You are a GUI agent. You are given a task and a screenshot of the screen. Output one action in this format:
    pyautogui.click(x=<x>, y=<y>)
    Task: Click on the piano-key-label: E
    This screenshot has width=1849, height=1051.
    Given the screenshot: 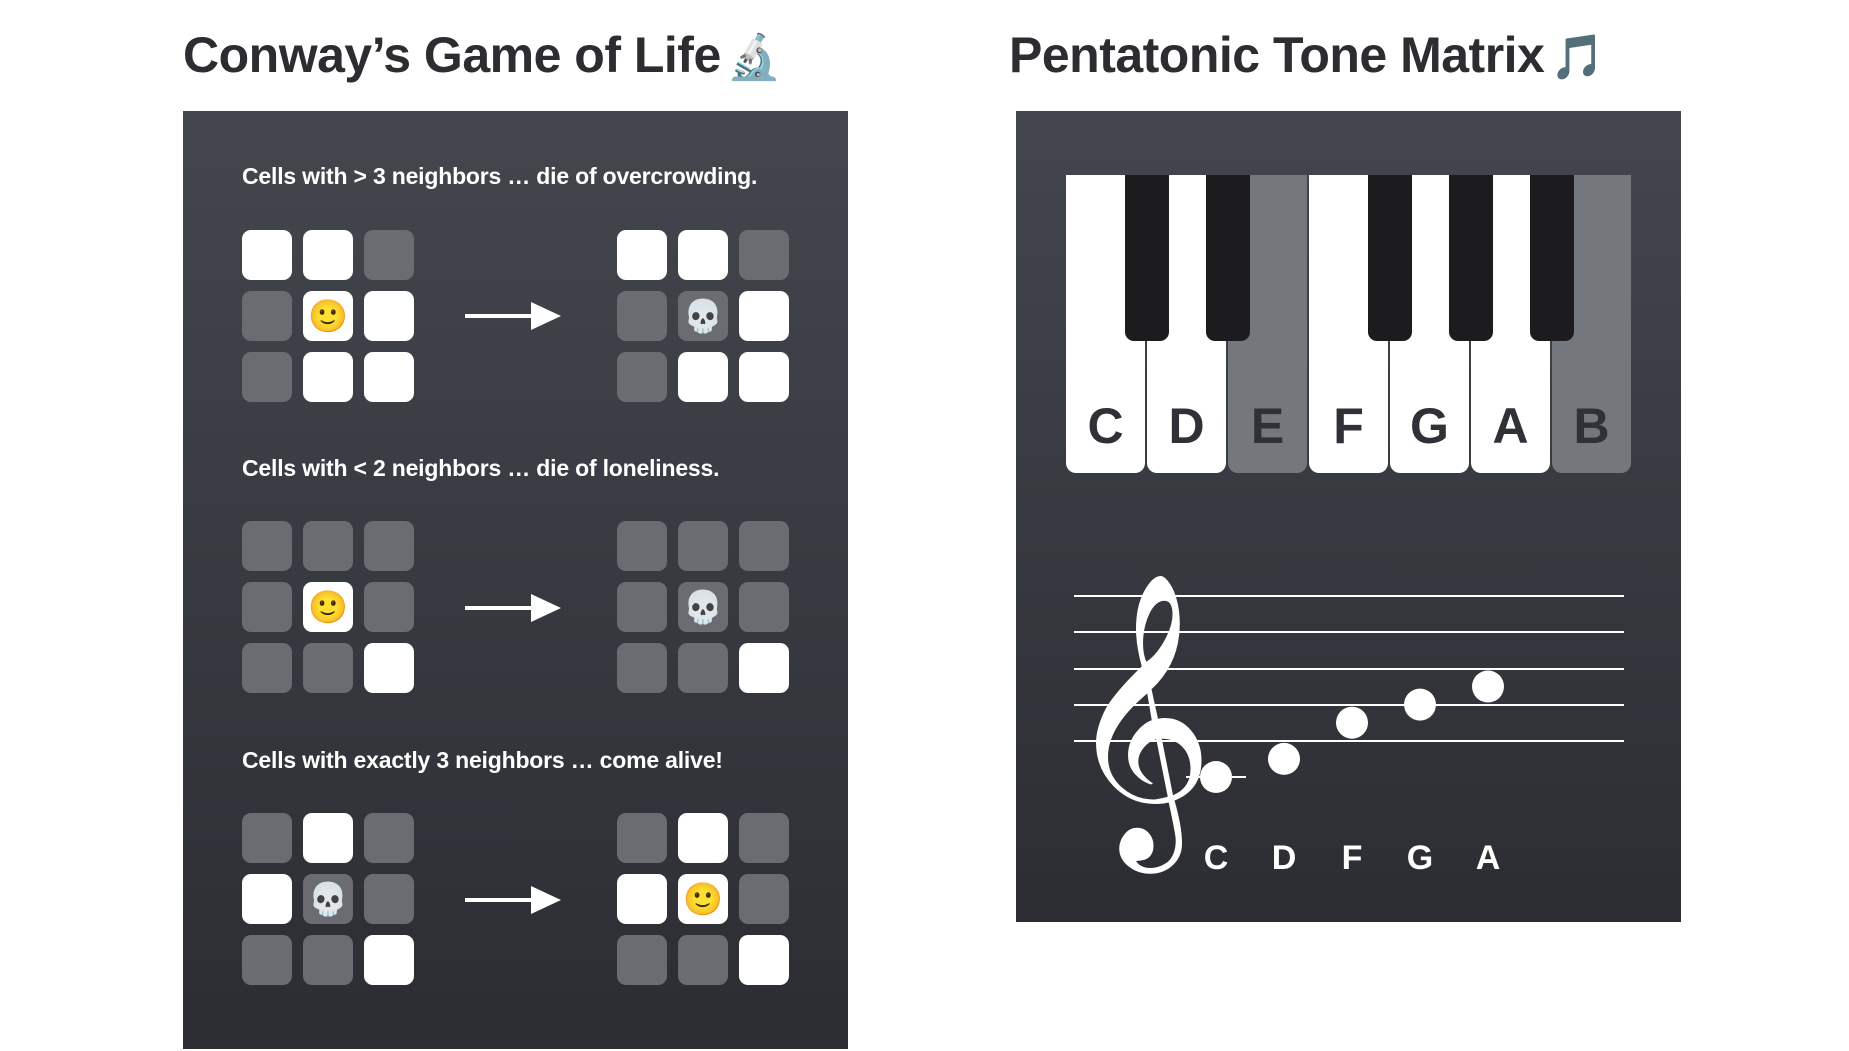 What is the action you would take?
    pyautogui.click(x=1267, y=426)
    